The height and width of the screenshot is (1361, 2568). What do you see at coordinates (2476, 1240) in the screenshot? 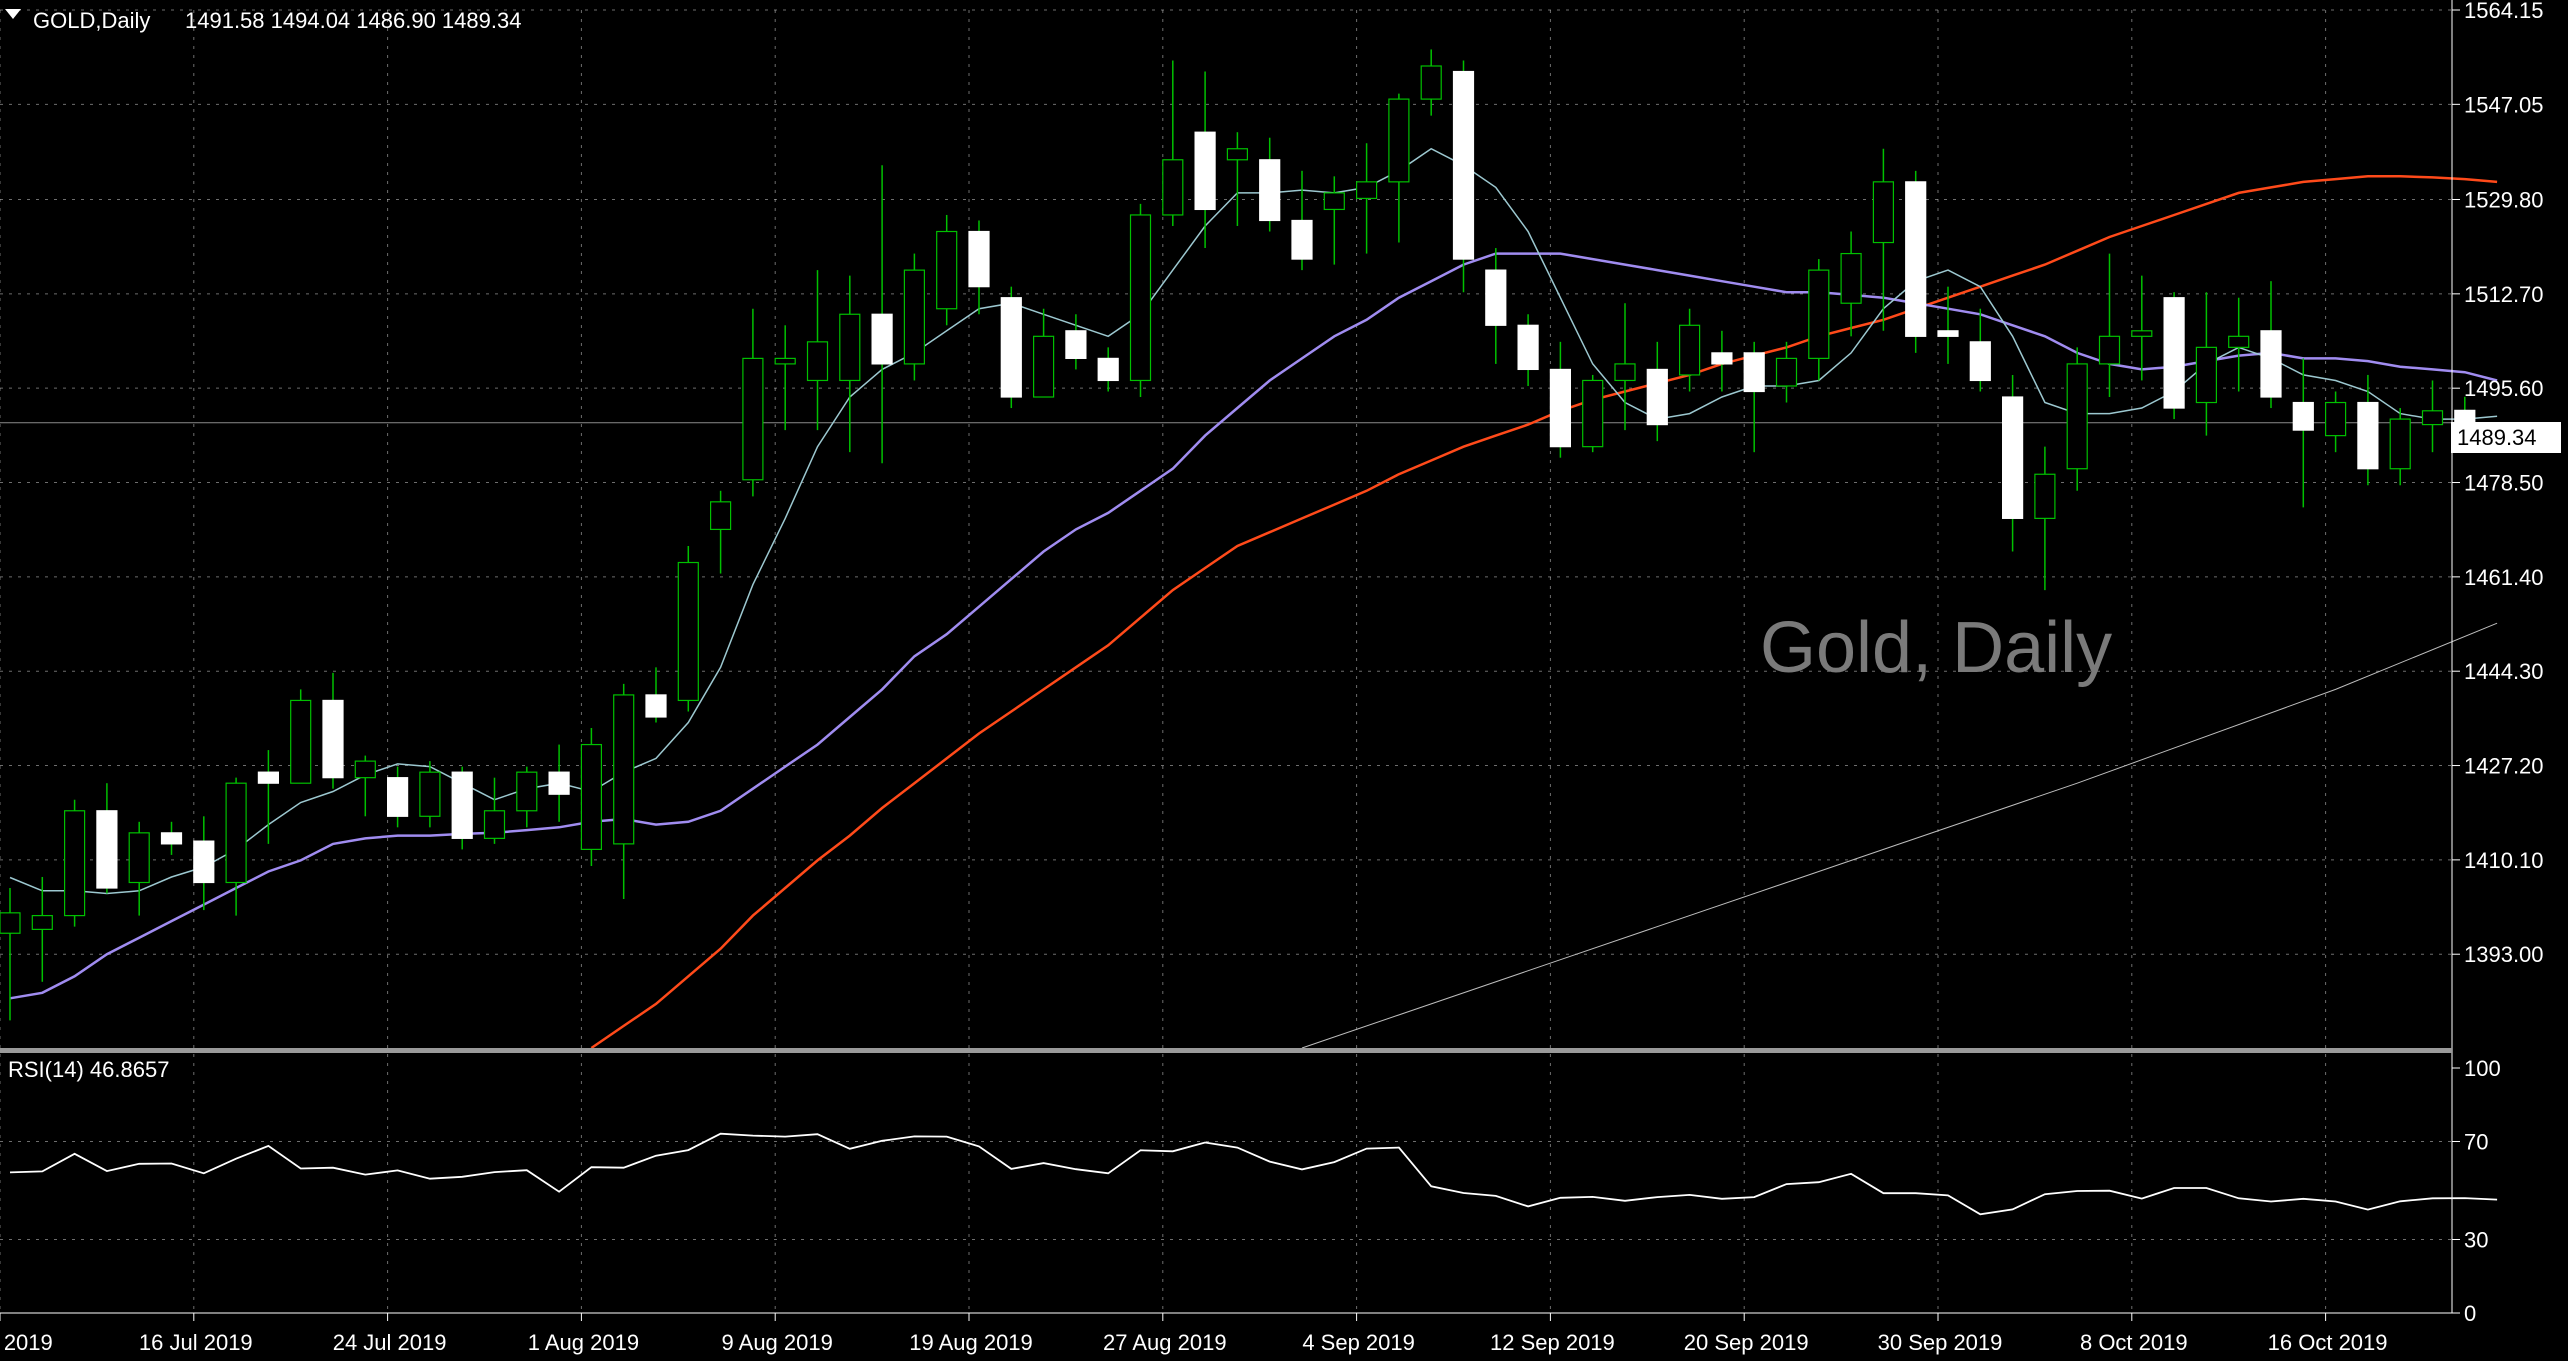
I see `rsi-tick-label: 30` at bounding box center [2476, 1240].